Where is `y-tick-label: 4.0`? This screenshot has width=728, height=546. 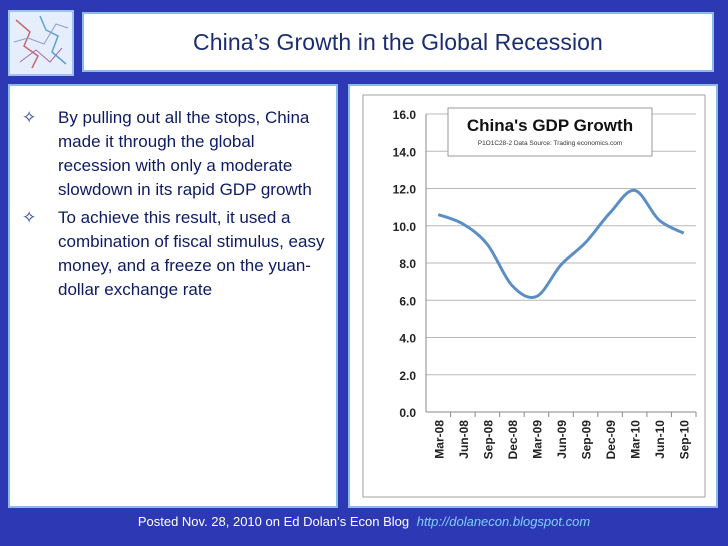
y-tick-label: 4.0 is located at coordinates (407, 339).